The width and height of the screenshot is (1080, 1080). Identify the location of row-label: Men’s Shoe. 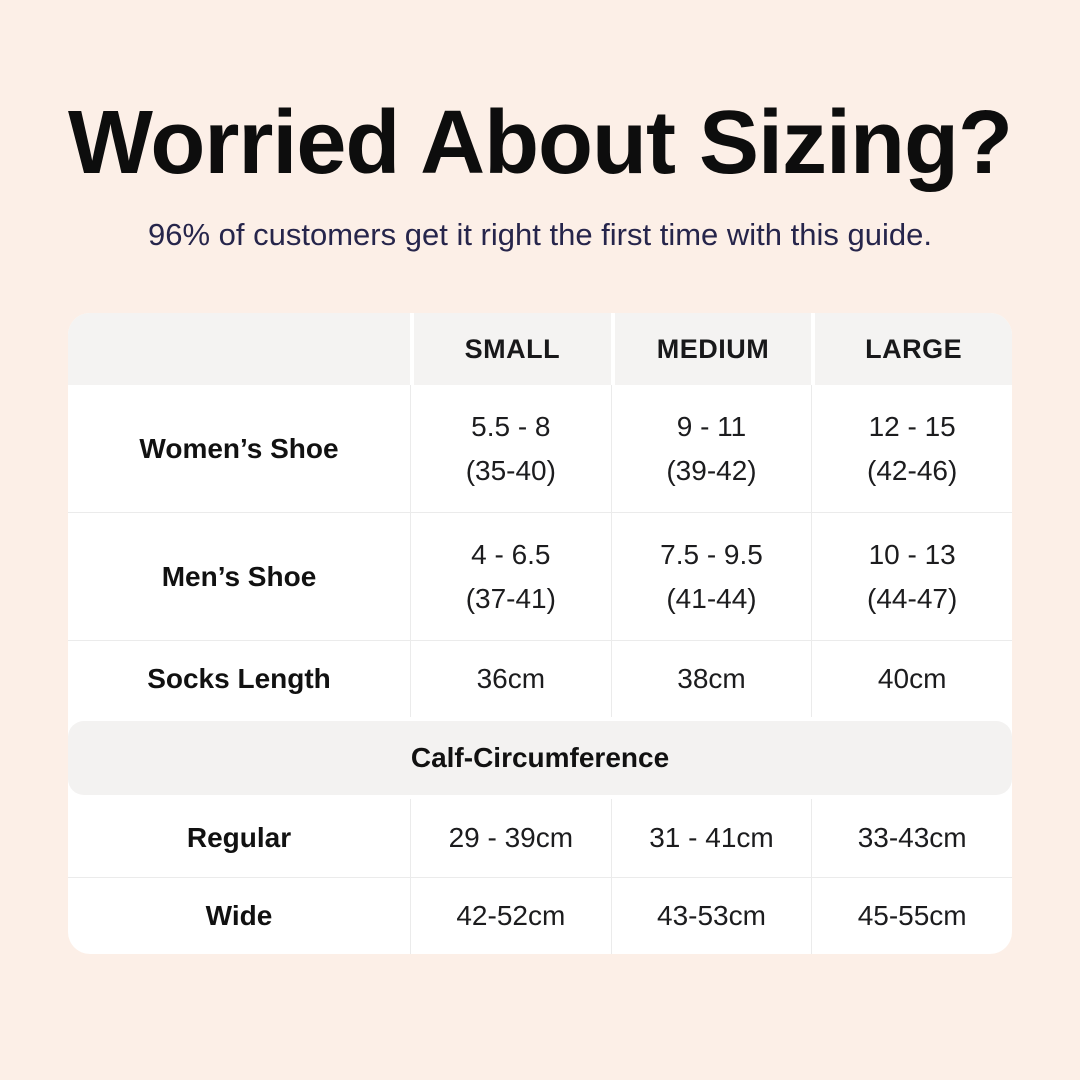
(239, 576).